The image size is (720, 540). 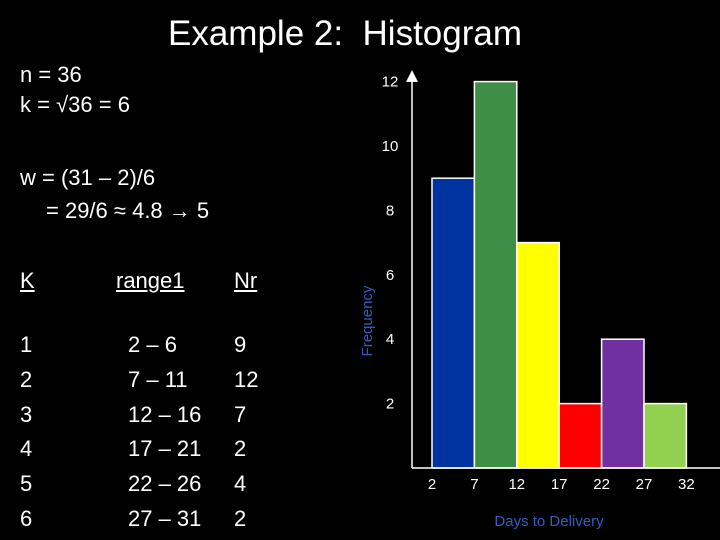 What do you see at coordinates (240, 344) in the screenshot?
I see `table-cell-nr: 9` at bounding box center [240, 344].